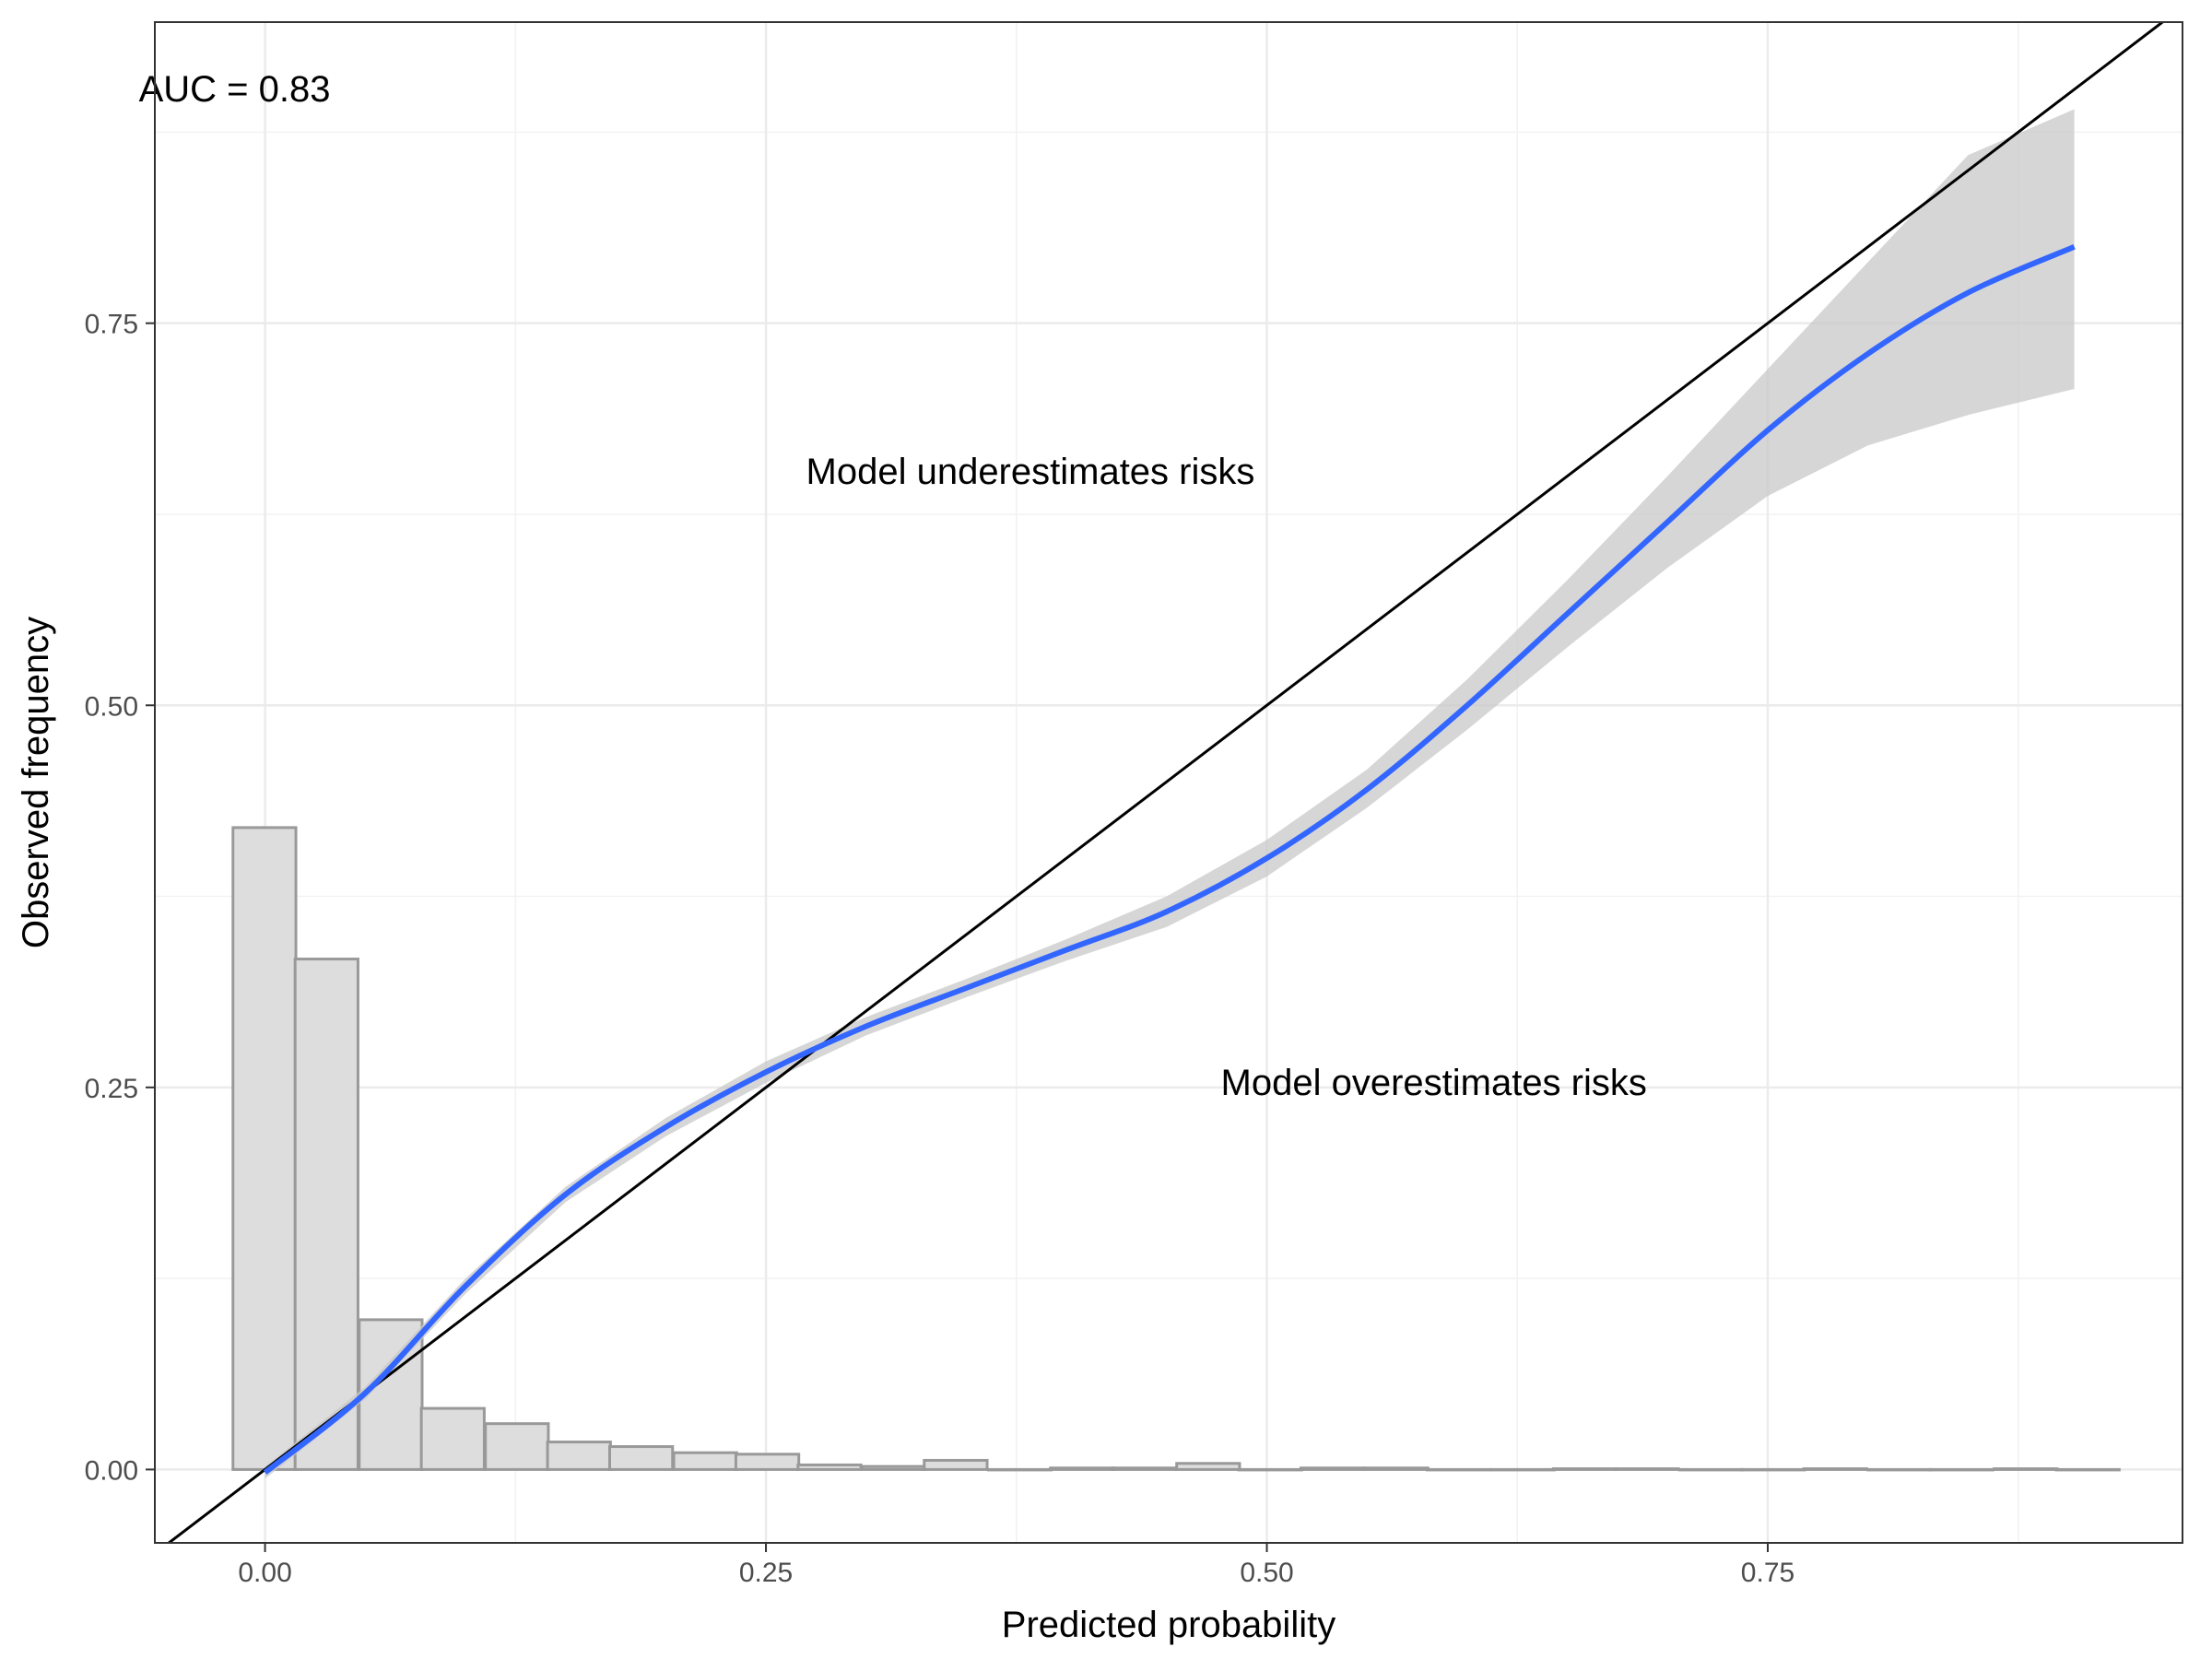 This screenshot has height=1659, width=2212. Describe the element at coordinates (1016, 1565) in the screenshot. I see `x-axis: 0.00 0.25 0.50 0.75` at that location.